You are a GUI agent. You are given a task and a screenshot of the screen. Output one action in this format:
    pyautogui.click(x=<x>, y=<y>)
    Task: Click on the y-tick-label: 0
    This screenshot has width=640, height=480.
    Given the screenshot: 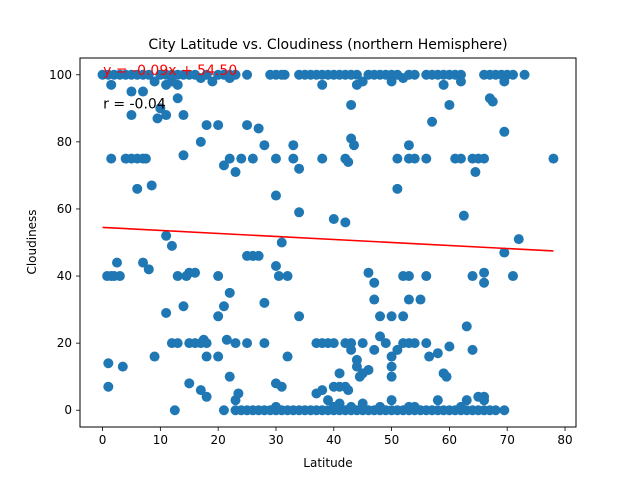 What is the action you would take?
    pyautogui.click(x=68, y=410)
    